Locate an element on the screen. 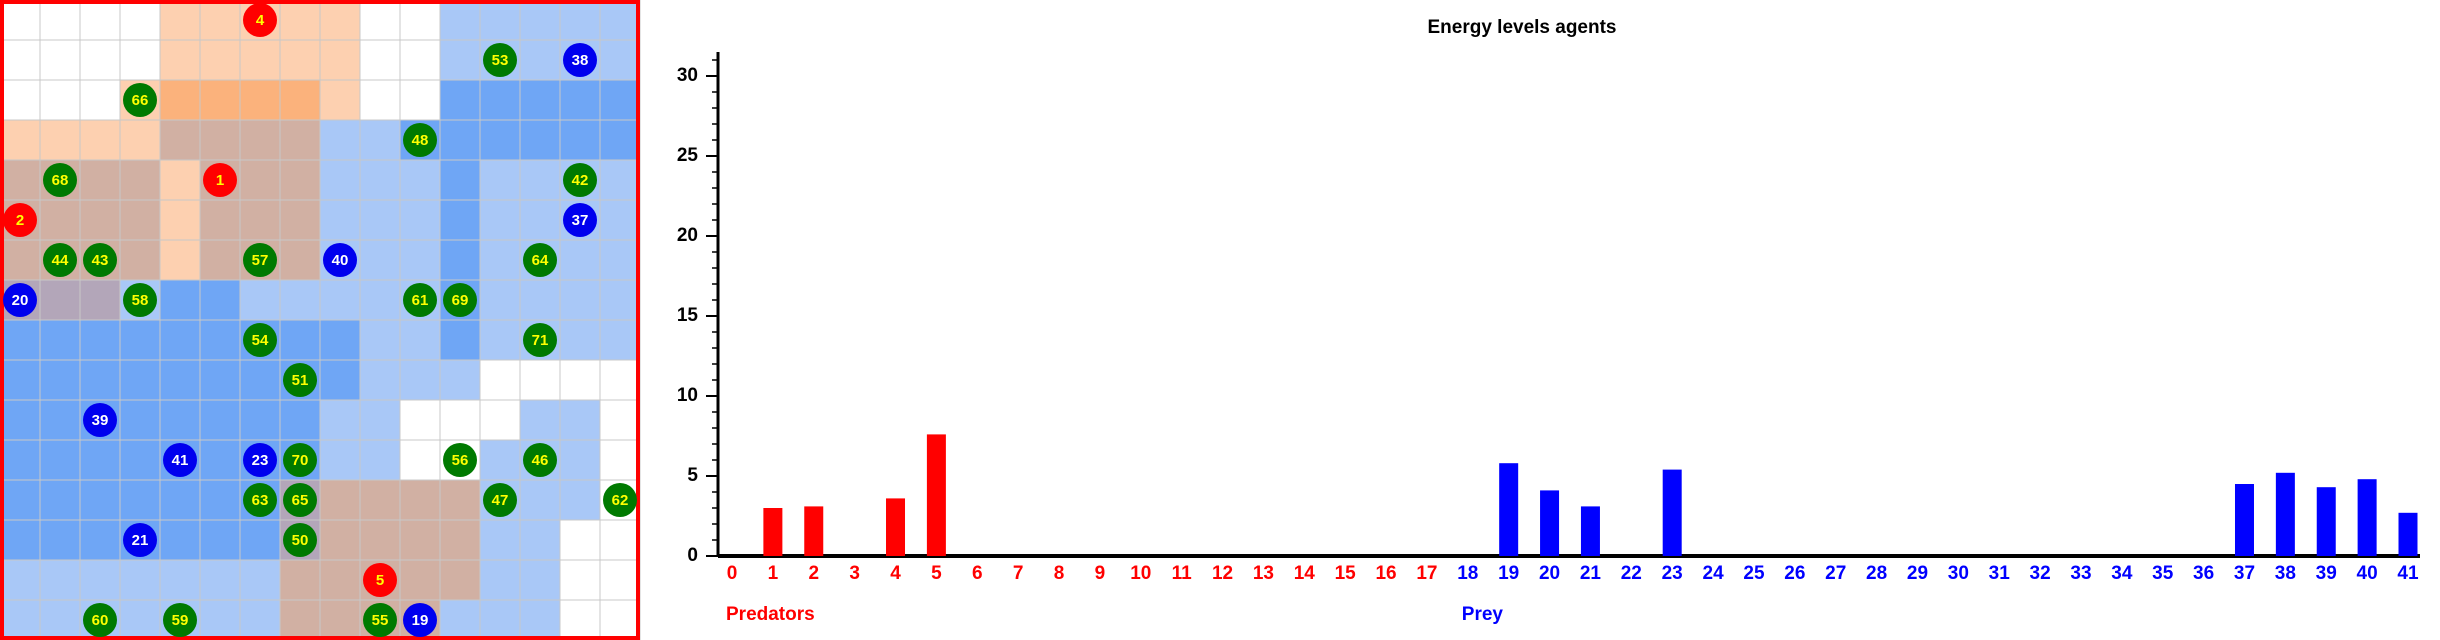 Image resolution: width=2440 pixels, height=640 pixels. x-tick-label: 14 is located at coordinates (1305, 573).